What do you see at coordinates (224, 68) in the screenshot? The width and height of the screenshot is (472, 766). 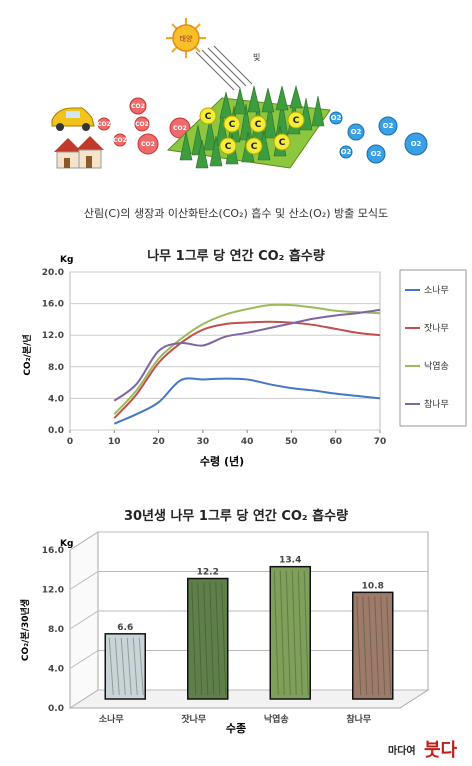 I see `light-rays` at bounding box center [224, 68].